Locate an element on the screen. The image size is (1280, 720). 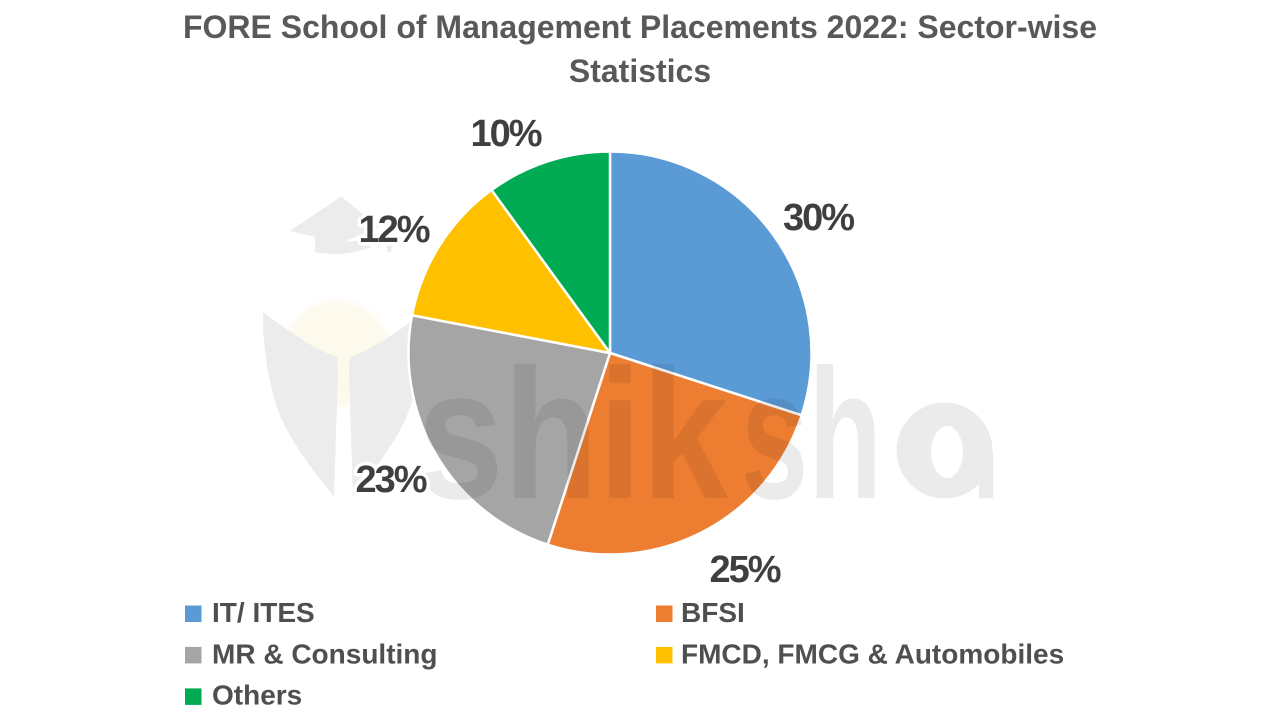
svg-text: 23% is located at coordinates (390, 480).